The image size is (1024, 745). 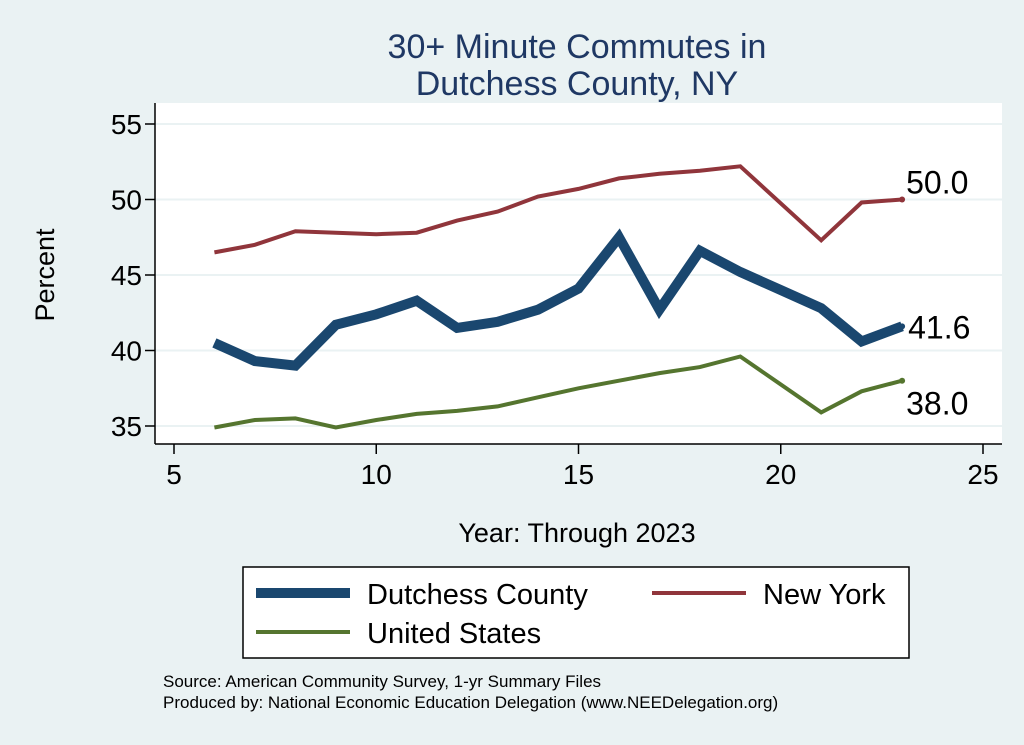 What do you see at coordinates (902, 380) in the screenshot?
I see `series-united-states-end-marker` at bounding box center [902, 380].